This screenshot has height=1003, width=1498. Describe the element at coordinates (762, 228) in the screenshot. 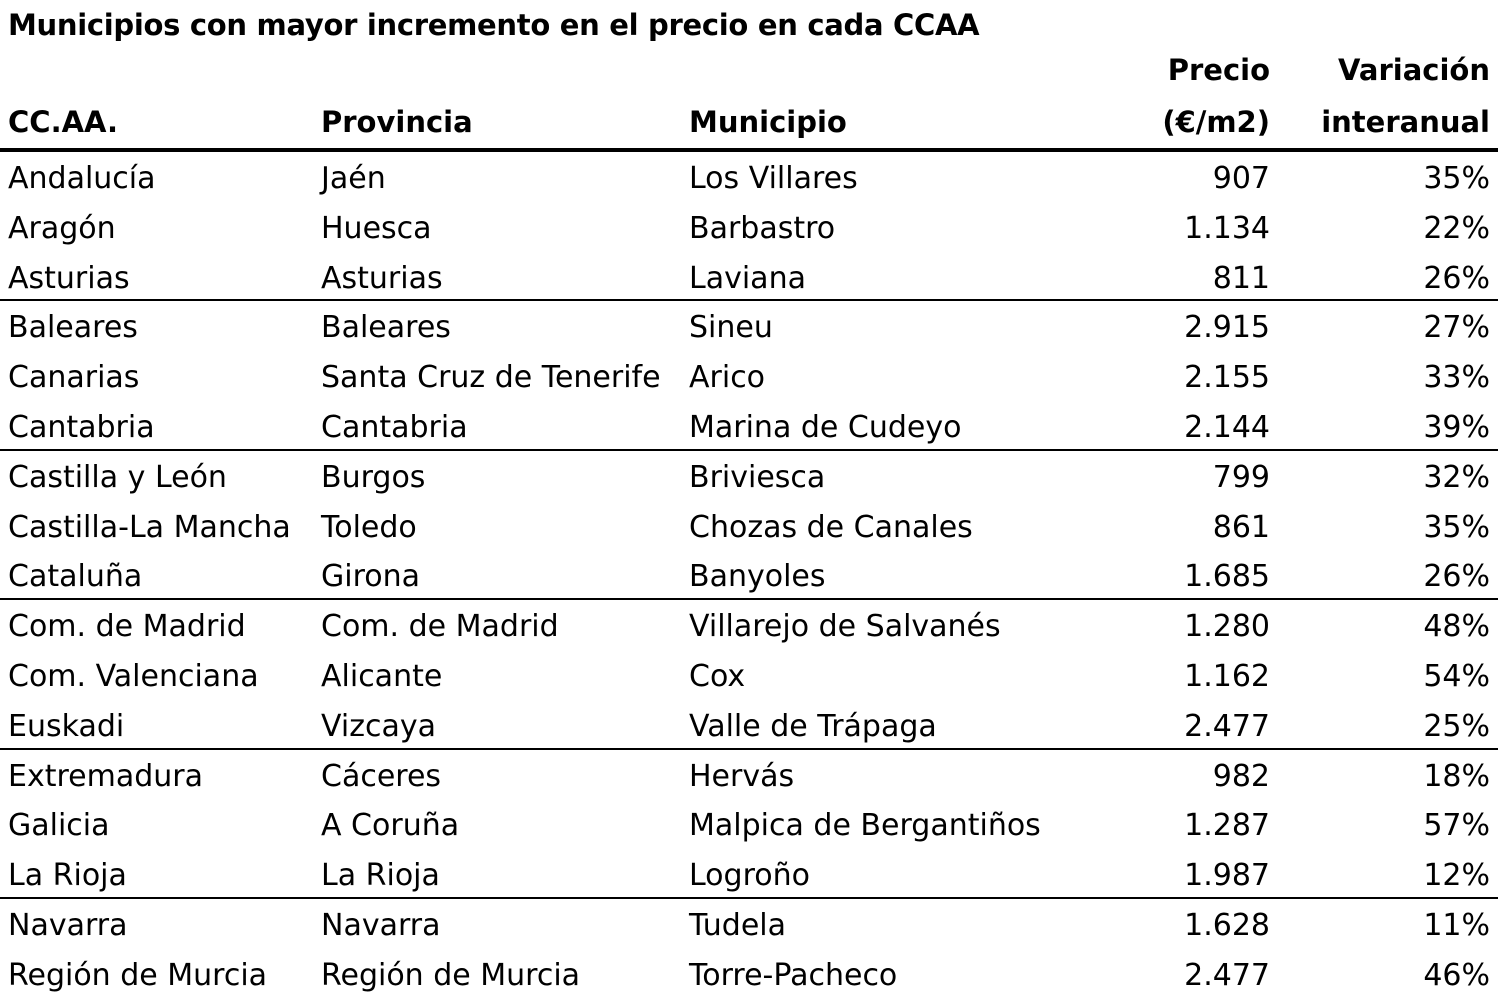

I see `cell-municipio: Barbastro` at that location.